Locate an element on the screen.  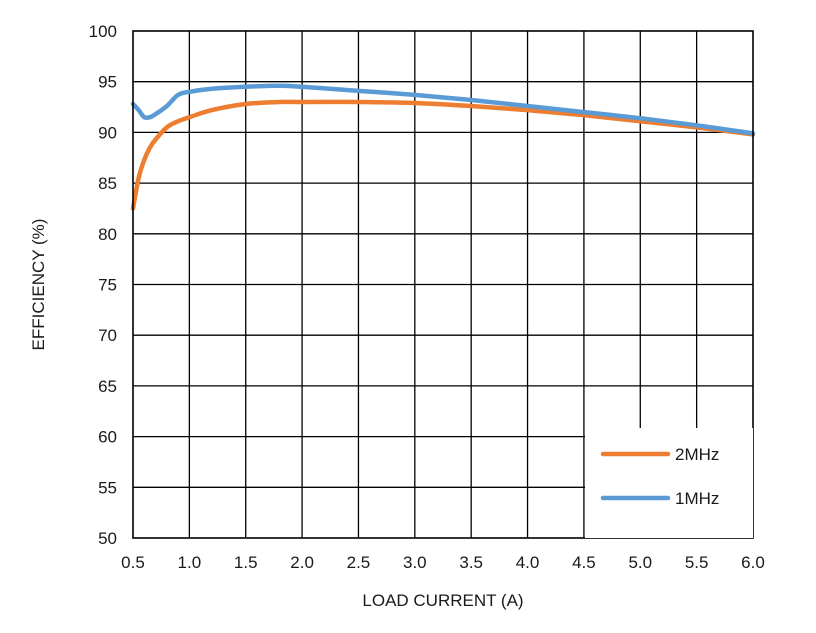
x-tick-label: 4.5 is located at coordinates (584, 562).